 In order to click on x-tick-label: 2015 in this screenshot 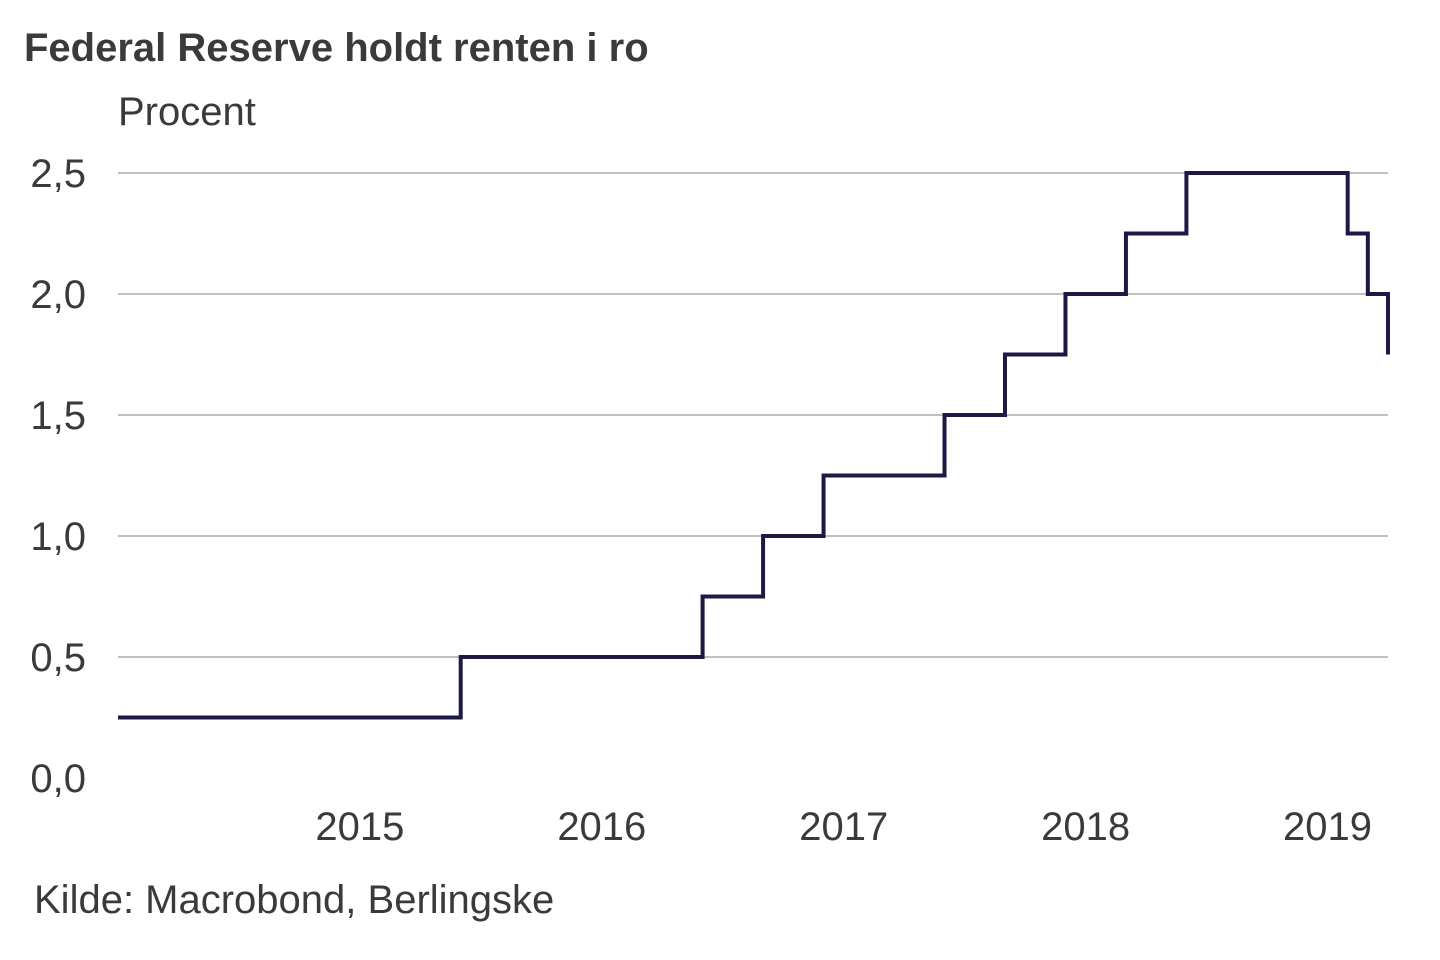, I will do `click(359, 827)`.